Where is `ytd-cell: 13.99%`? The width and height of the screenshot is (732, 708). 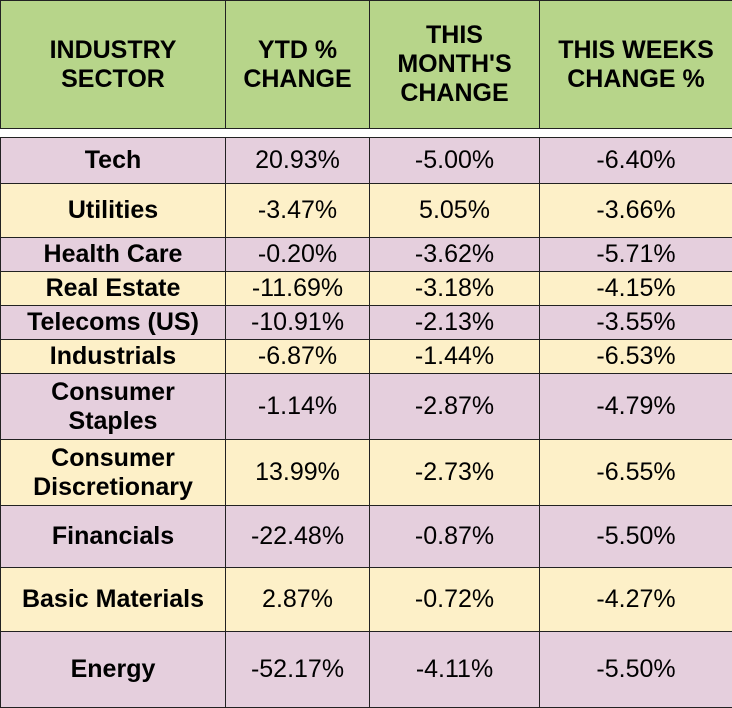 ytd-cell: 13.99% is located at coordinates (298, 473).